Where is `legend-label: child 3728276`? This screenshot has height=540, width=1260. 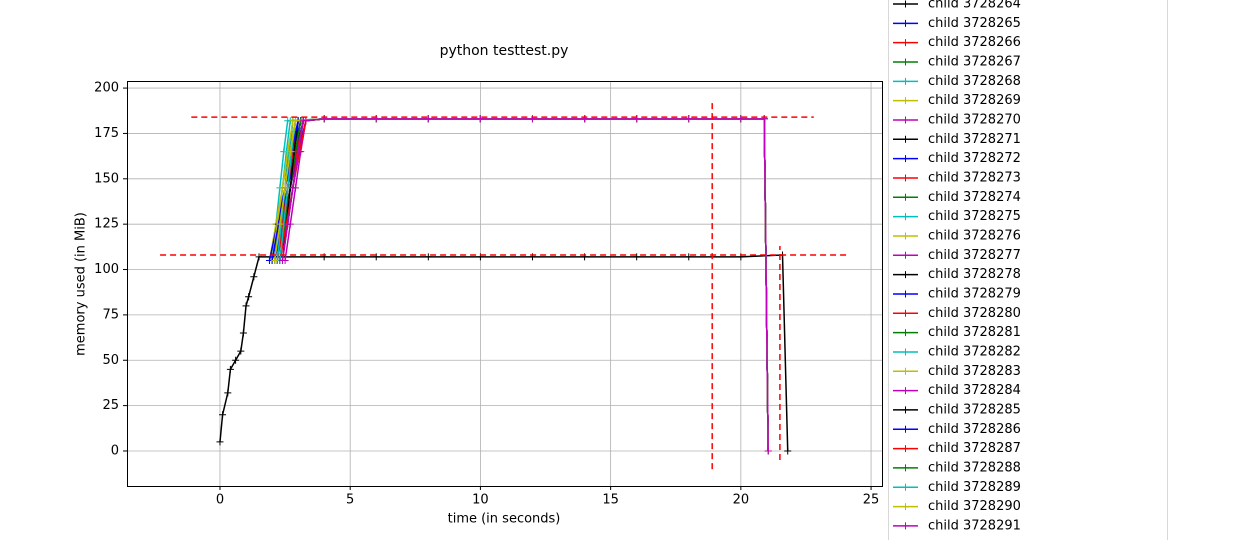
legend-label: child 3728276 is located at coordinates (974, 235).